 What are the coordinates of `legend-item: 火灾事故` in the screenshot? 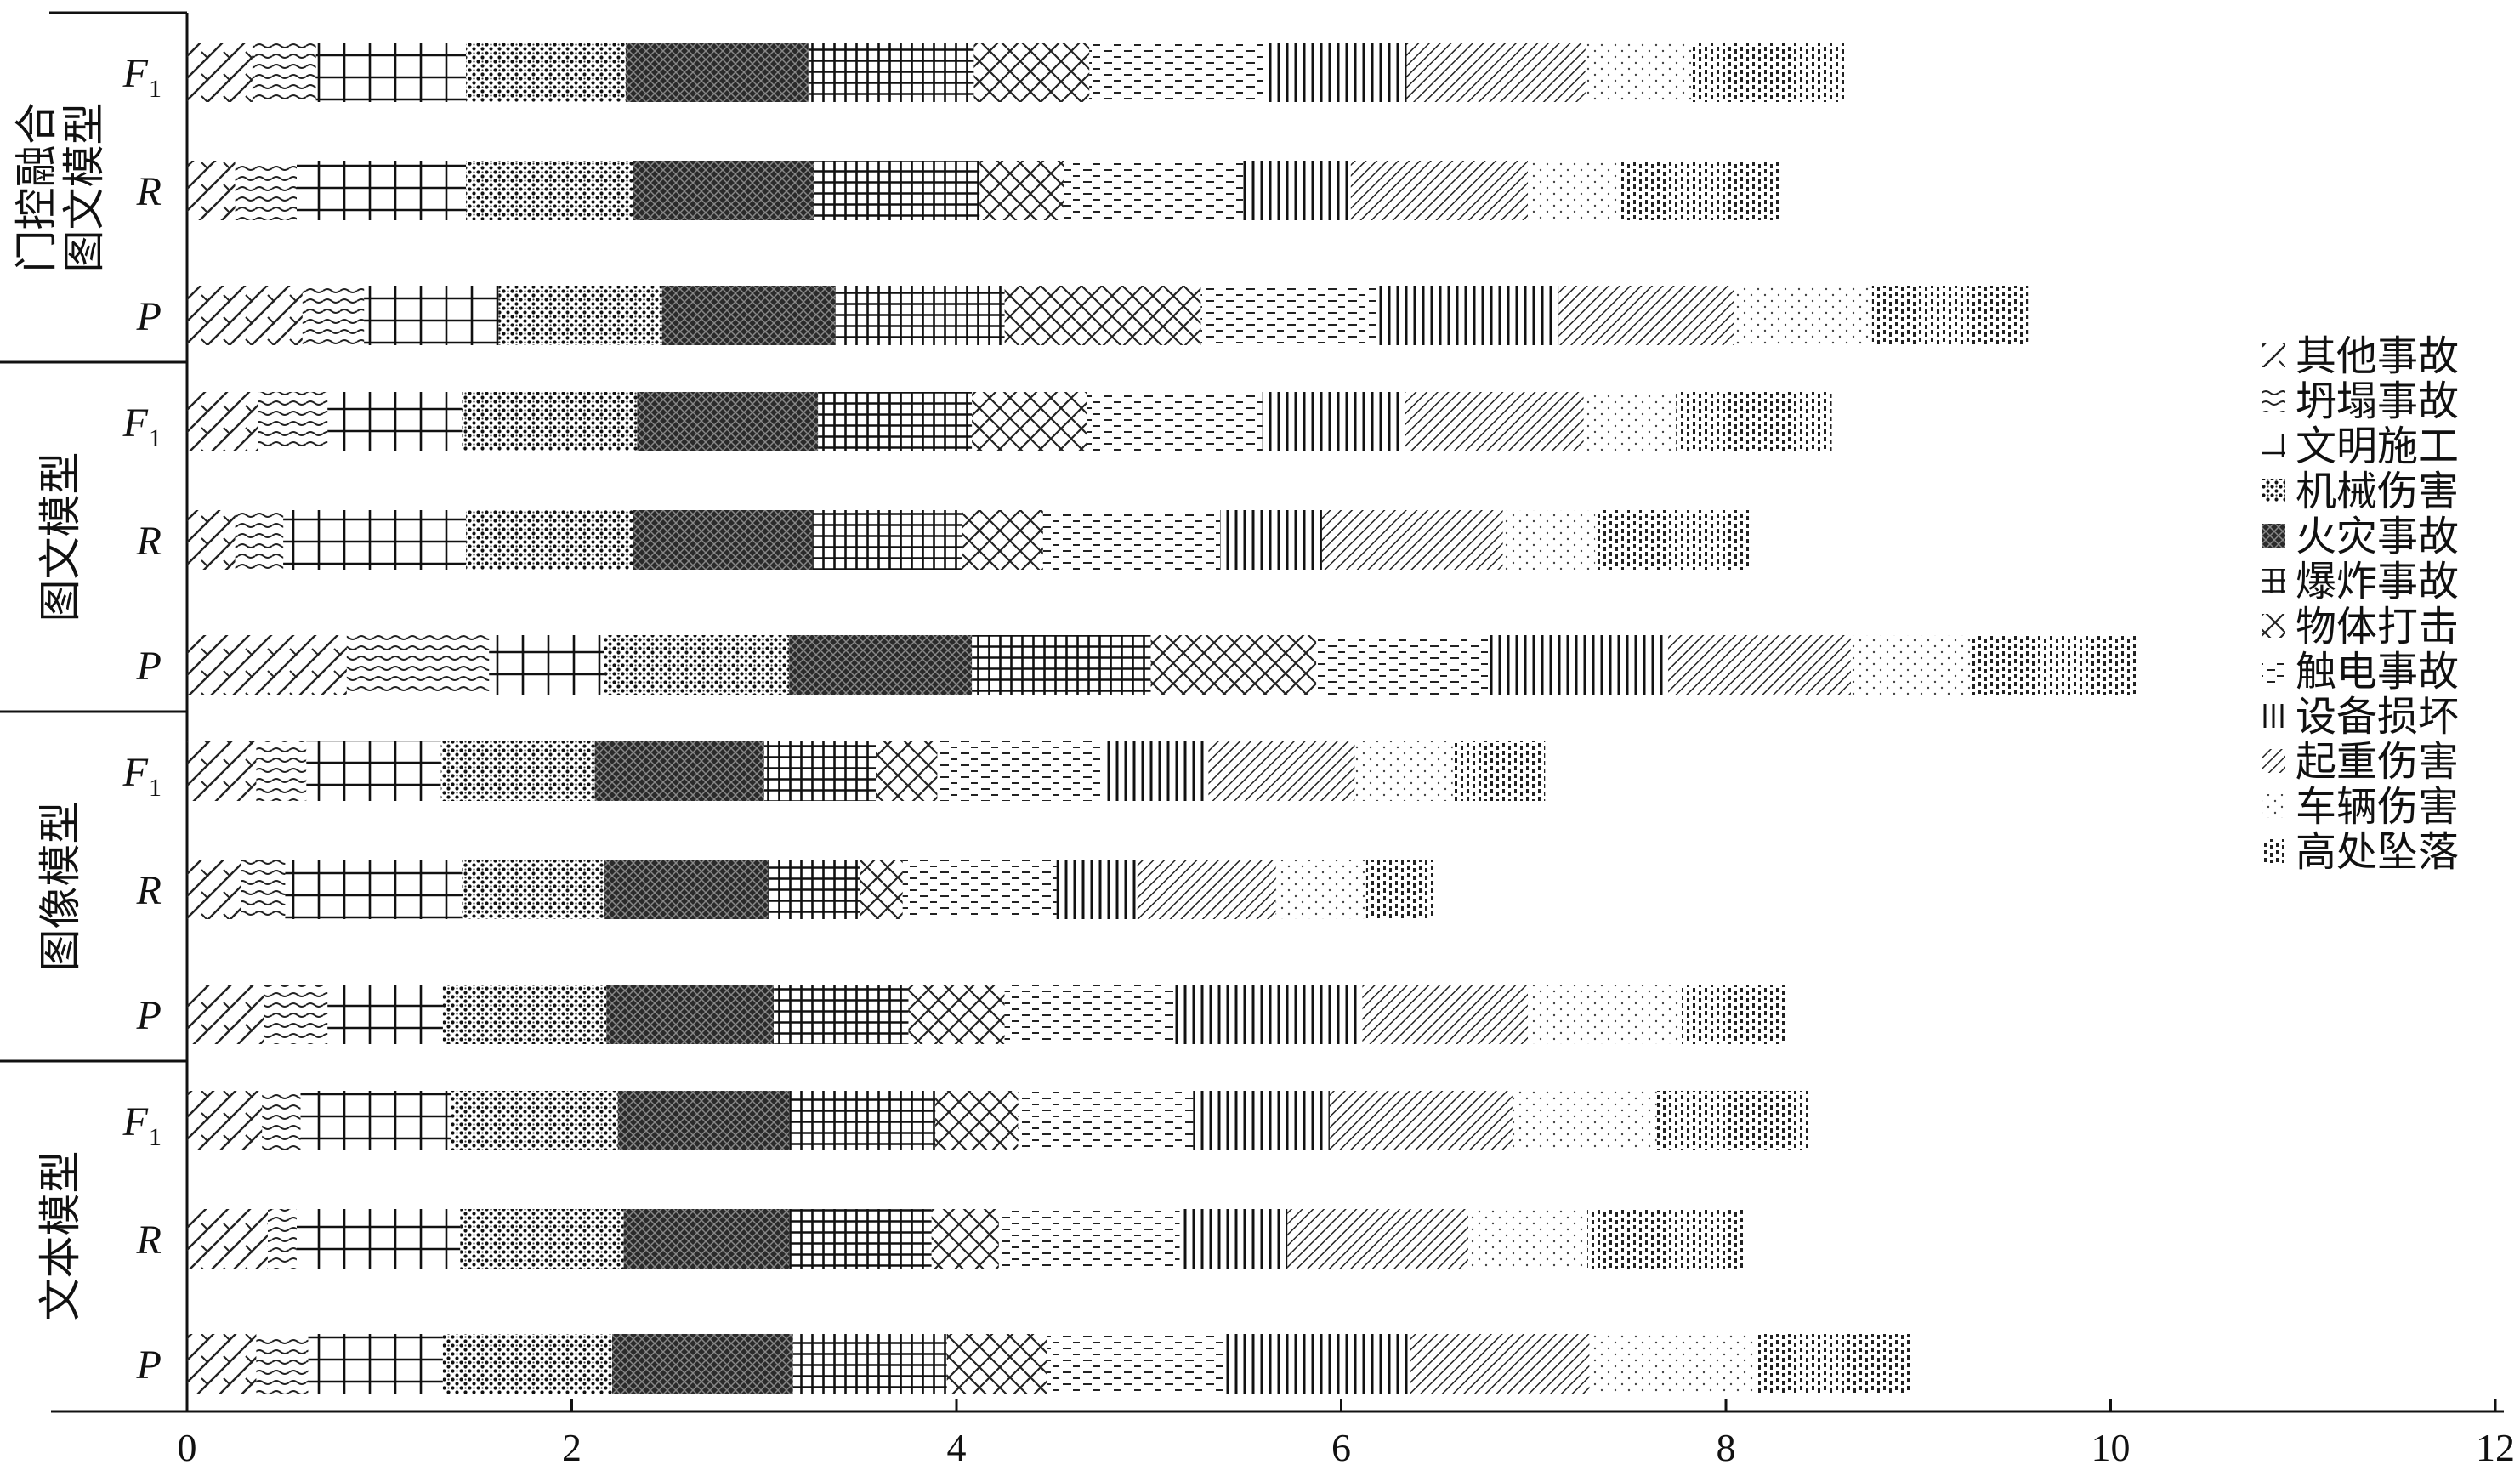 It's located at (2360, 536).